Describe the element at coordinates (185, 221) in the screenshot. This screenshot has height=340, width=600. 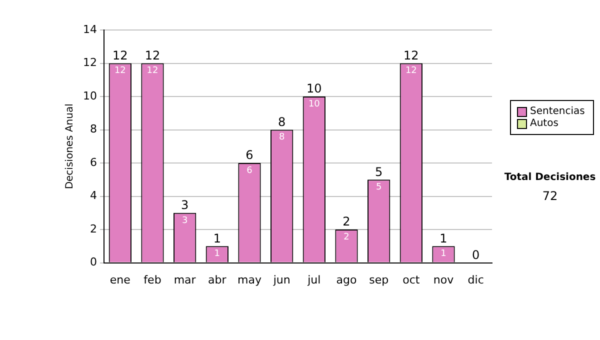
I see `data-label: 3` at that location.